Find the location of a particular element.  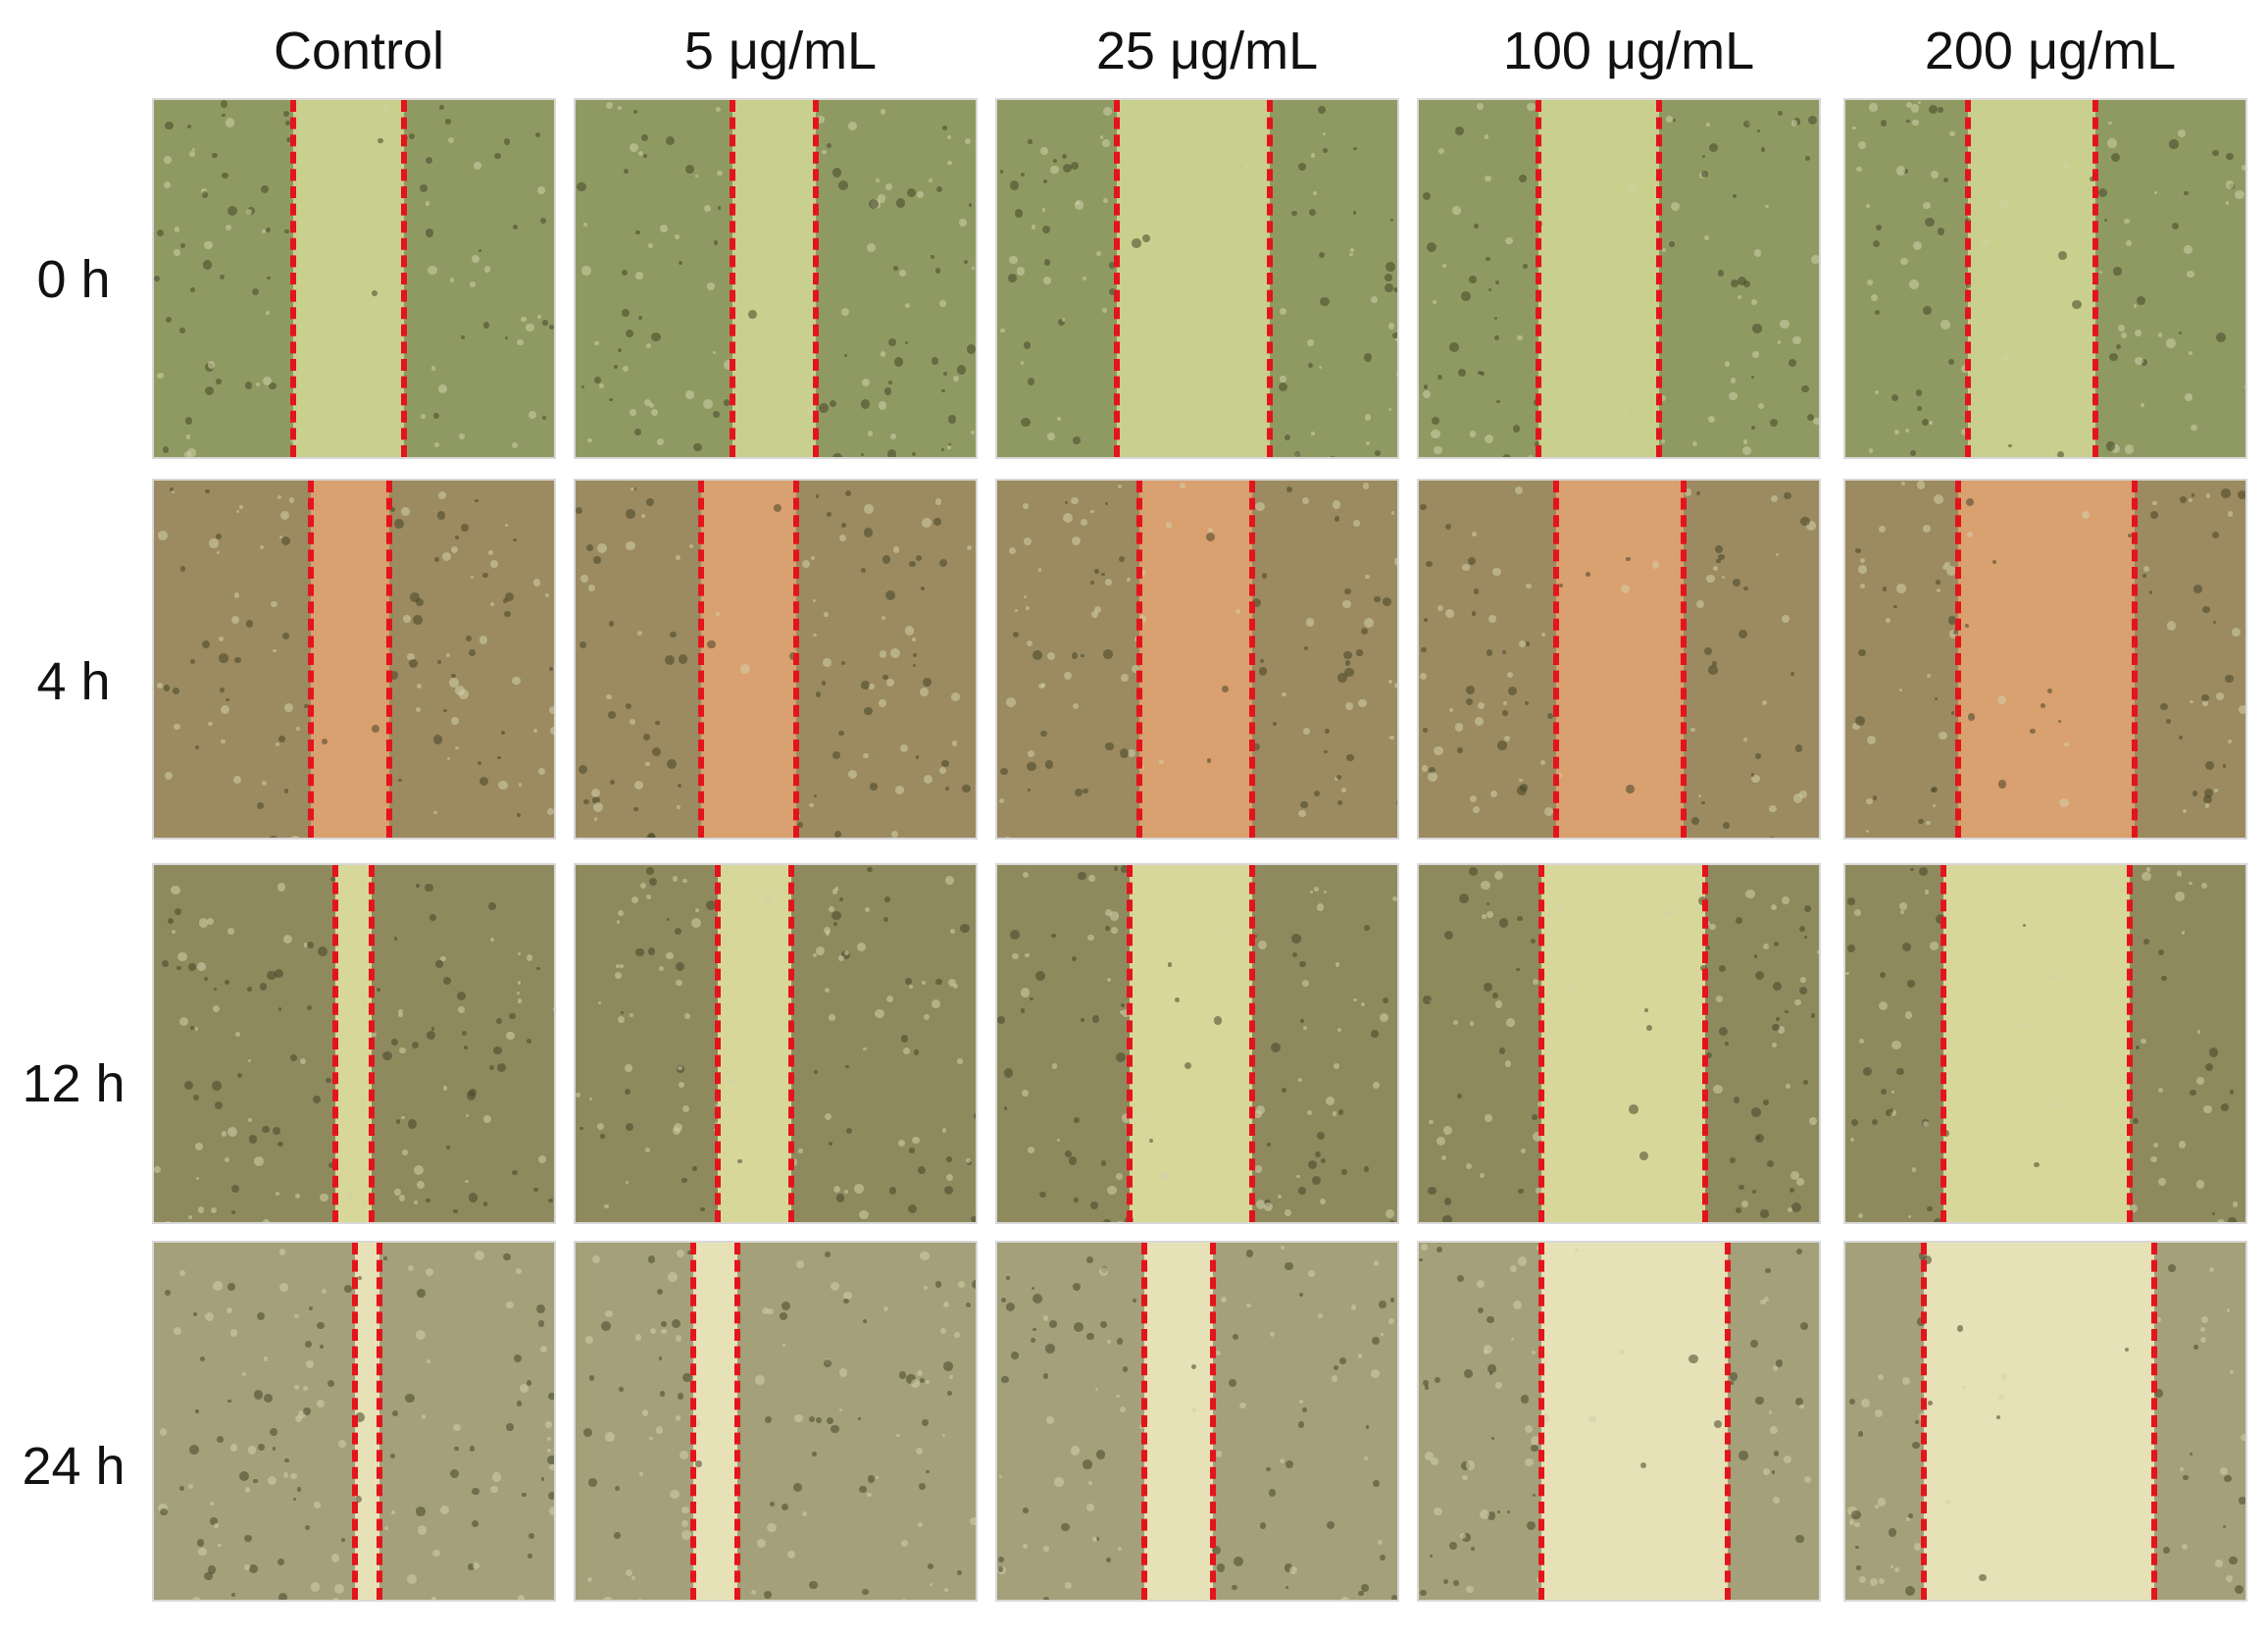

cell-layer-left is located at coordinates (1480, 1422).